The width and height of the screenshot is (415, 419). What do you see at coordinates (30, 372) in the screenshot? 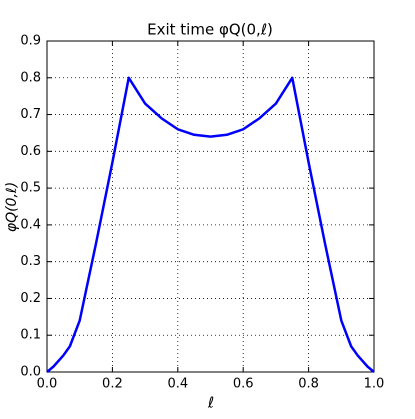
I see `y-tick-label: 0.0` at bounding box center [30, 372].